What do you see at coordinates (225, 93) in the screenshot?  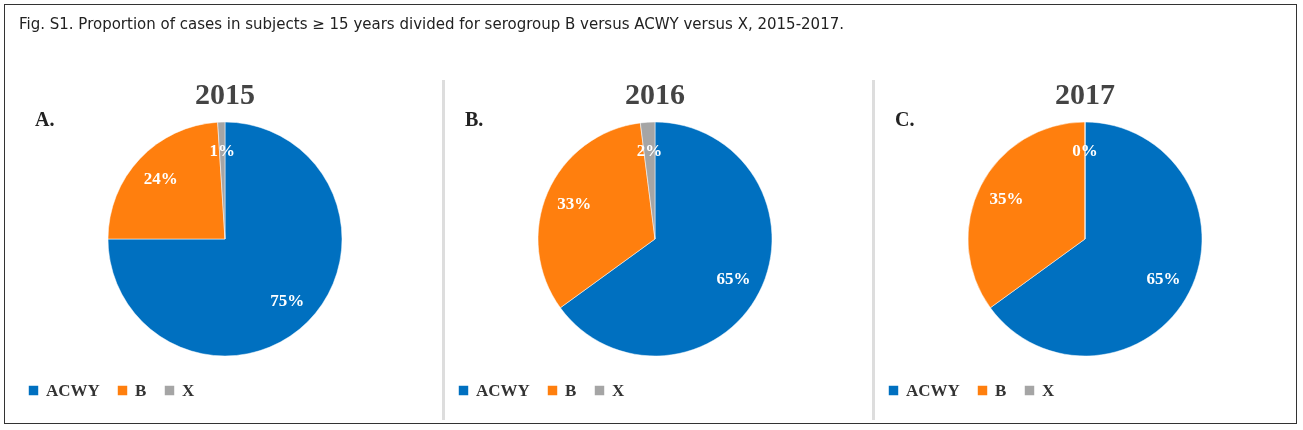 I see `chart-title: 2015` at bounding box center [225, 93].